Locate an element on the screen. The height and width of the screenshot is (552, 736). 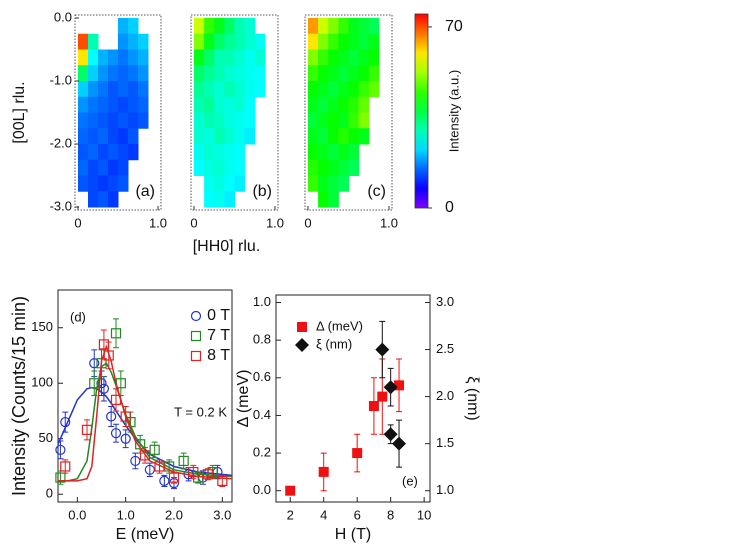
y2-tick-label: 1.0 is located at coordinates (445, 489).